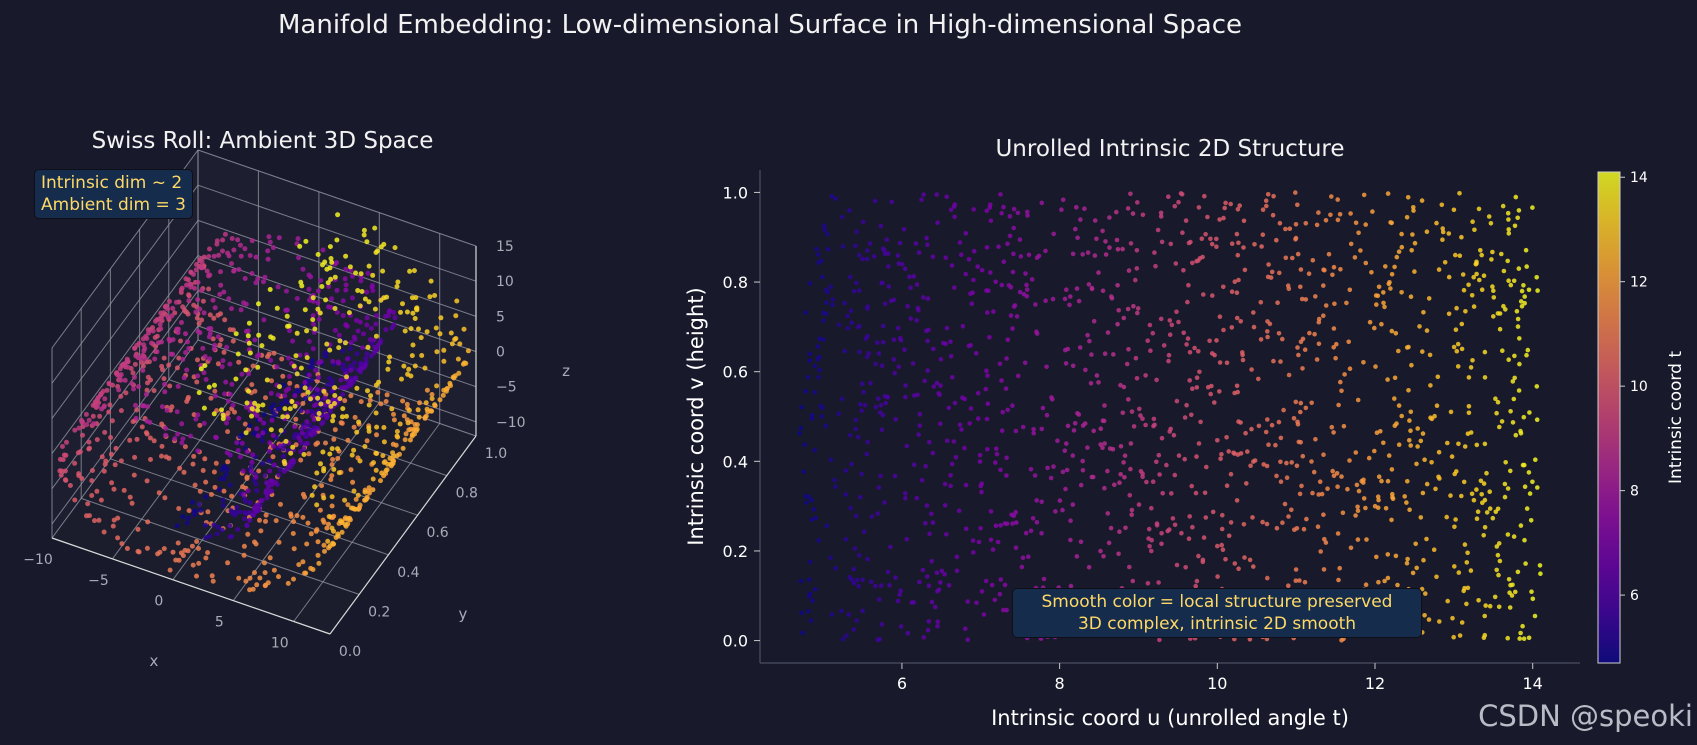 The height and width of the screenshot is (745, 1697). Describe the element at coordinates (220, 546) in the screenshot. I see `grid-line` at that location.